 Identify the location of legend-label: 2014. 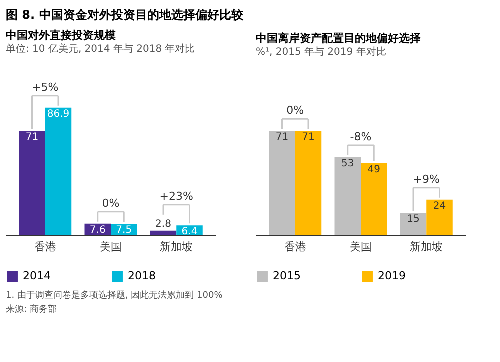
(37, 276).